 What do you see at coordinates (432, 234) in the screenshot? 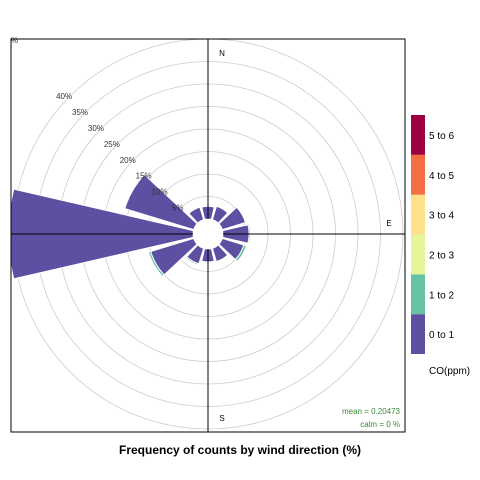
I see `legend: 0 to 1 1 to 2 2 to 3 3 to 4 4 to 5 5 to 6` at bounding box center [432, 234].